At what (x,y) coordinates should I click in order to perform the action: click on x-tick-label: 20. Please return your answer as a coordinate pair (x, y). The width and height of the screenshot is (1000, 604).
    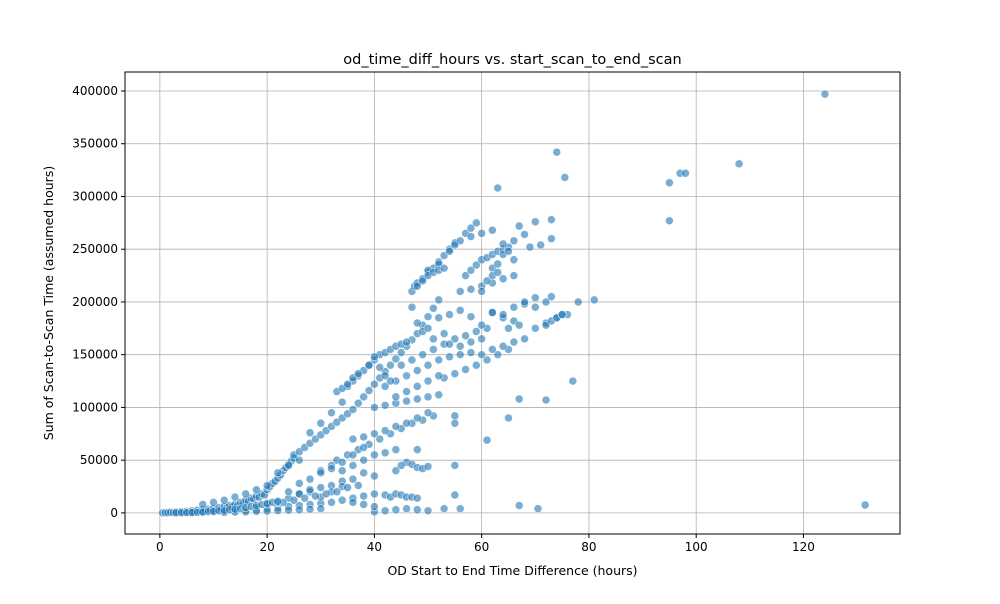
    Looking at the image, I should click on (266, 547).